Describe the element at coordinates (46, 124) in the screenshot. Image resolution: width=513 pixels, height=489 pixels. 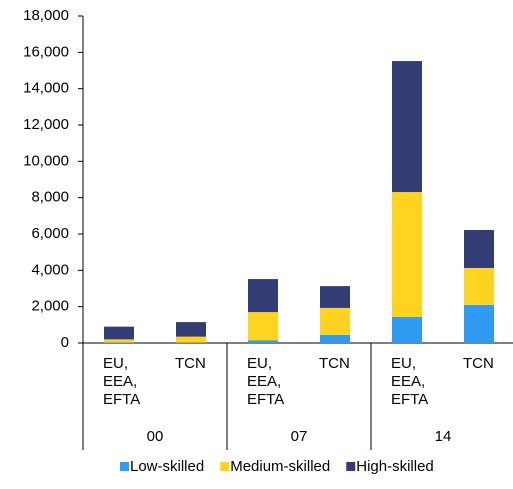
I see `y-tick-label: 12,000` at that location.